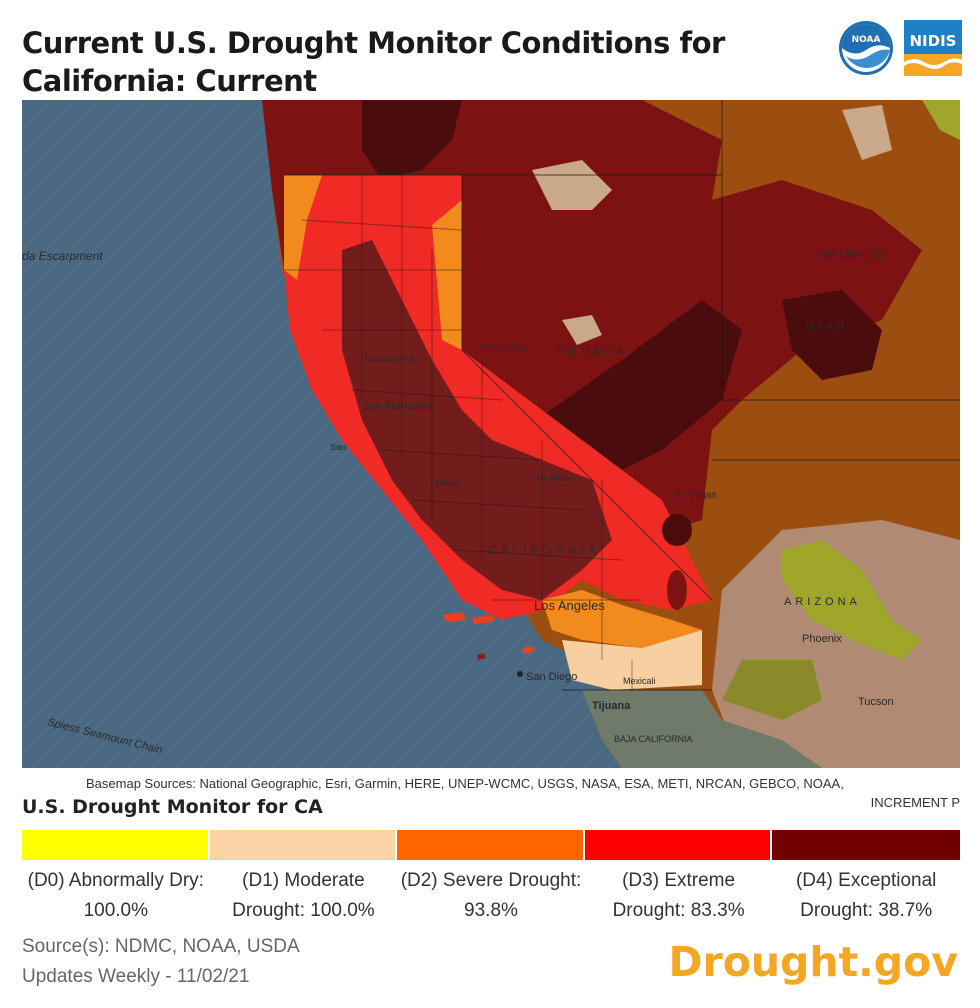 The height and width of the screenshot is (1008, 980). Describe the element at coordinates (611, 706) in the screenshot. I see `label-tijuana: Tijuana` at that location.